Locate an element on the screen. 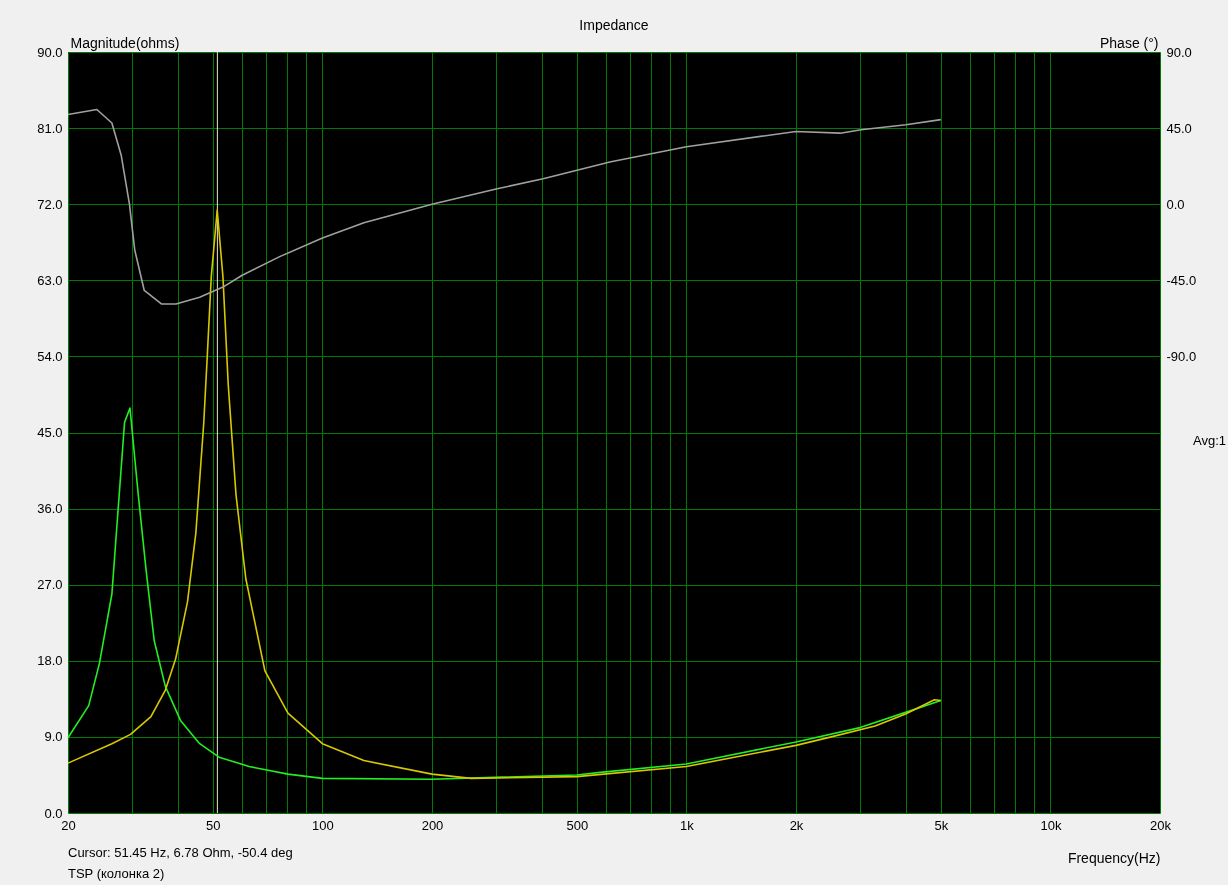 This screenshot has width=1228, height=885. x-tick-label: 100 is located at coordinates (323, 825).